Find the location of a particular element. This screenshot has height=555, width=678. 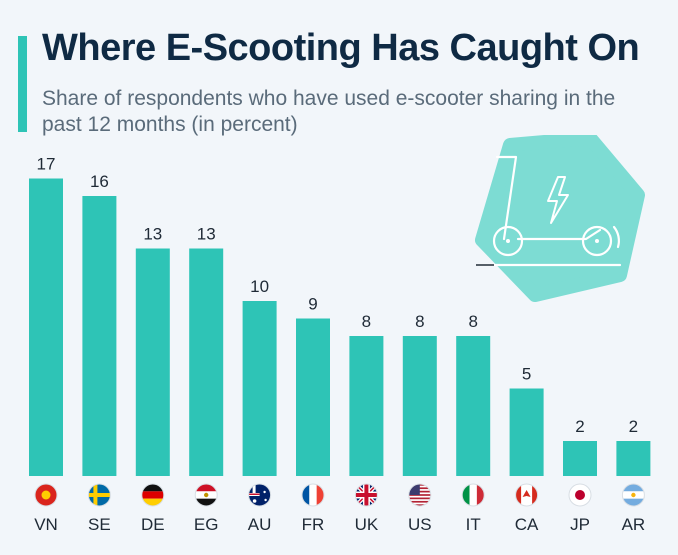

e-scooter-illustration is located at coordinates (560, 218).